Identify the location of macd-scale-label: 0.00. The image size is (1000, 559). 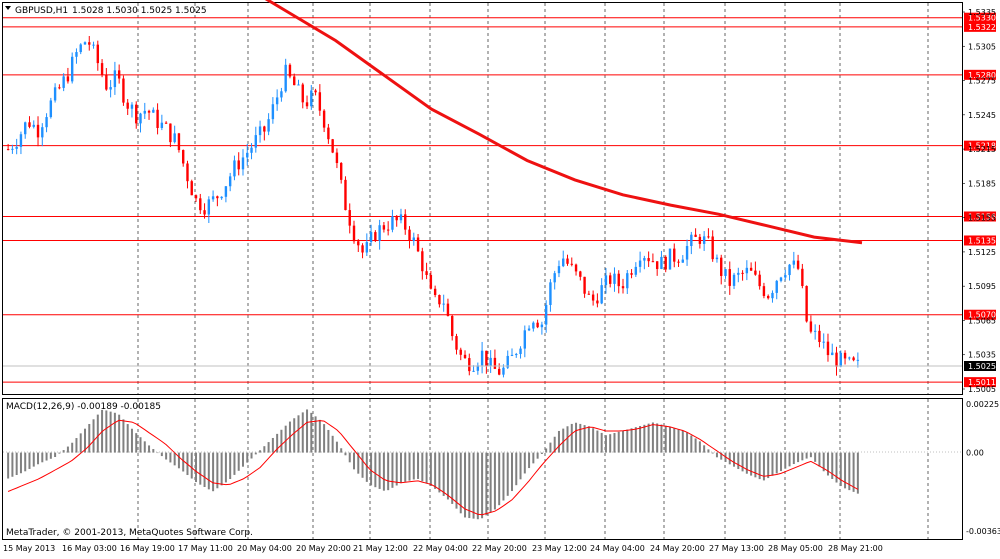
(975, 453).